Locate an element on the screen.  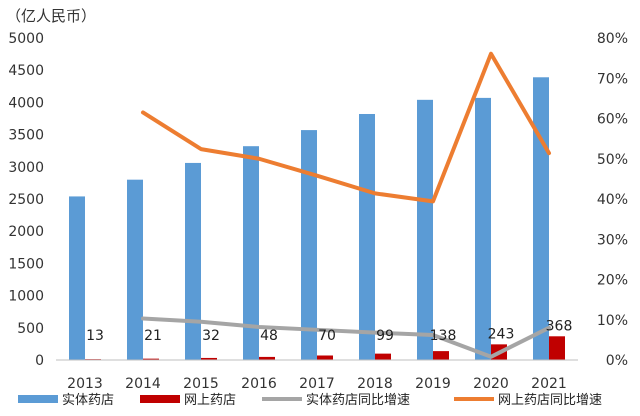
y2-tick-label: 80% is located at coordinates (612, 39).